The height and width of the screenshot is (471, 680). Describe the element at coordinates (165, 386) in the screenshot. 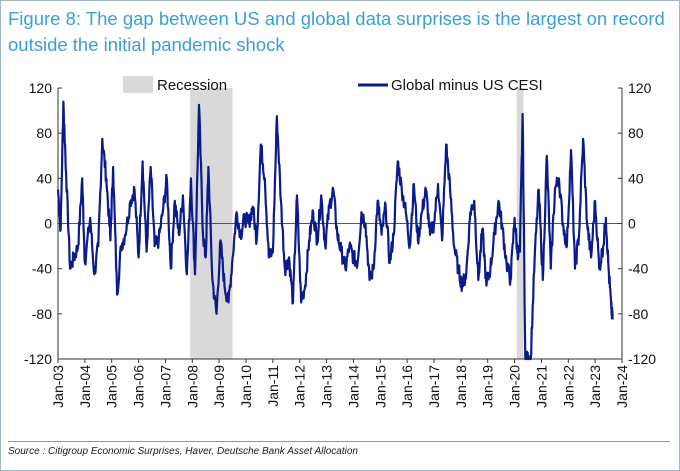

I see `x-tick-label: Jan-07` at that location.